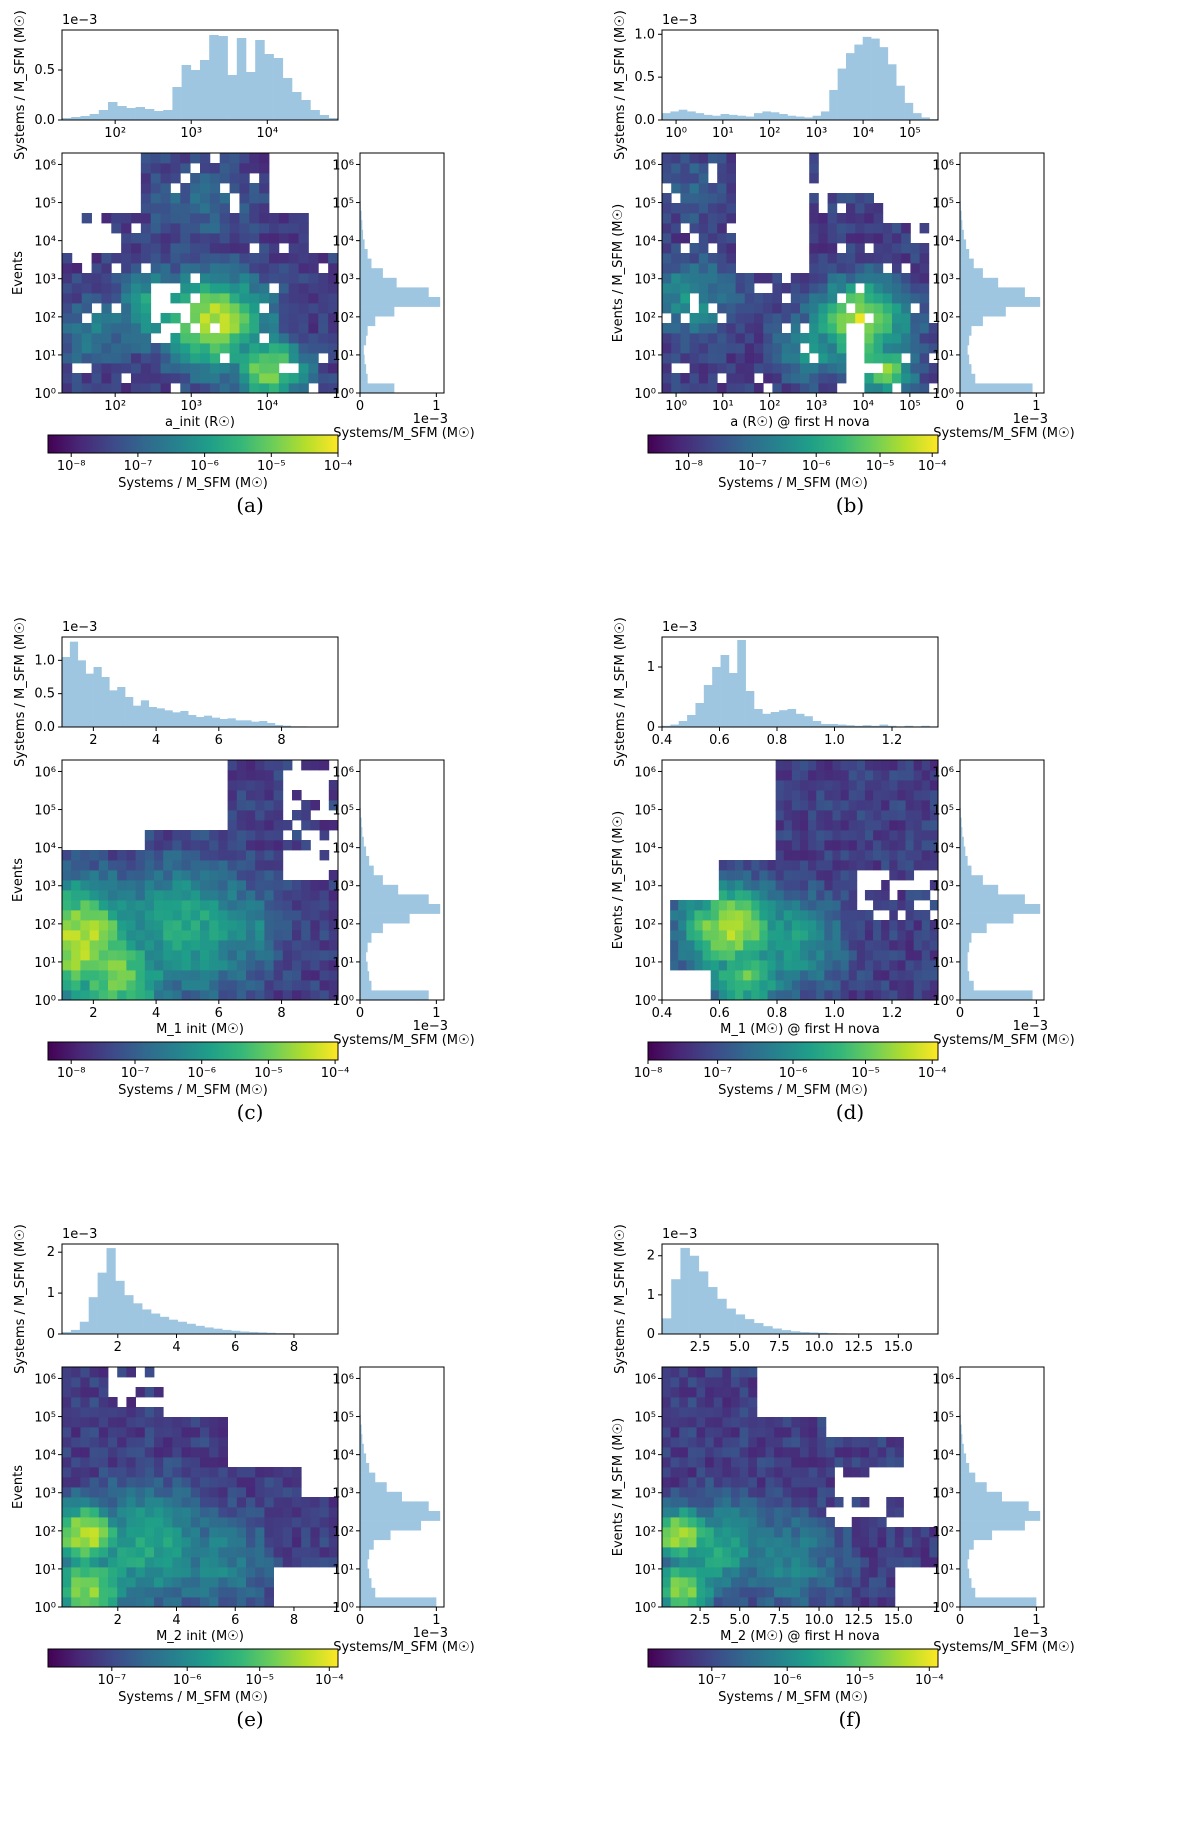 The width and height of the screenshot is (1200, 1822). Describe the element at coordinates (943, 394) in the screenshot. I see `right-hist-ytick-label: 10⁰` at that location.